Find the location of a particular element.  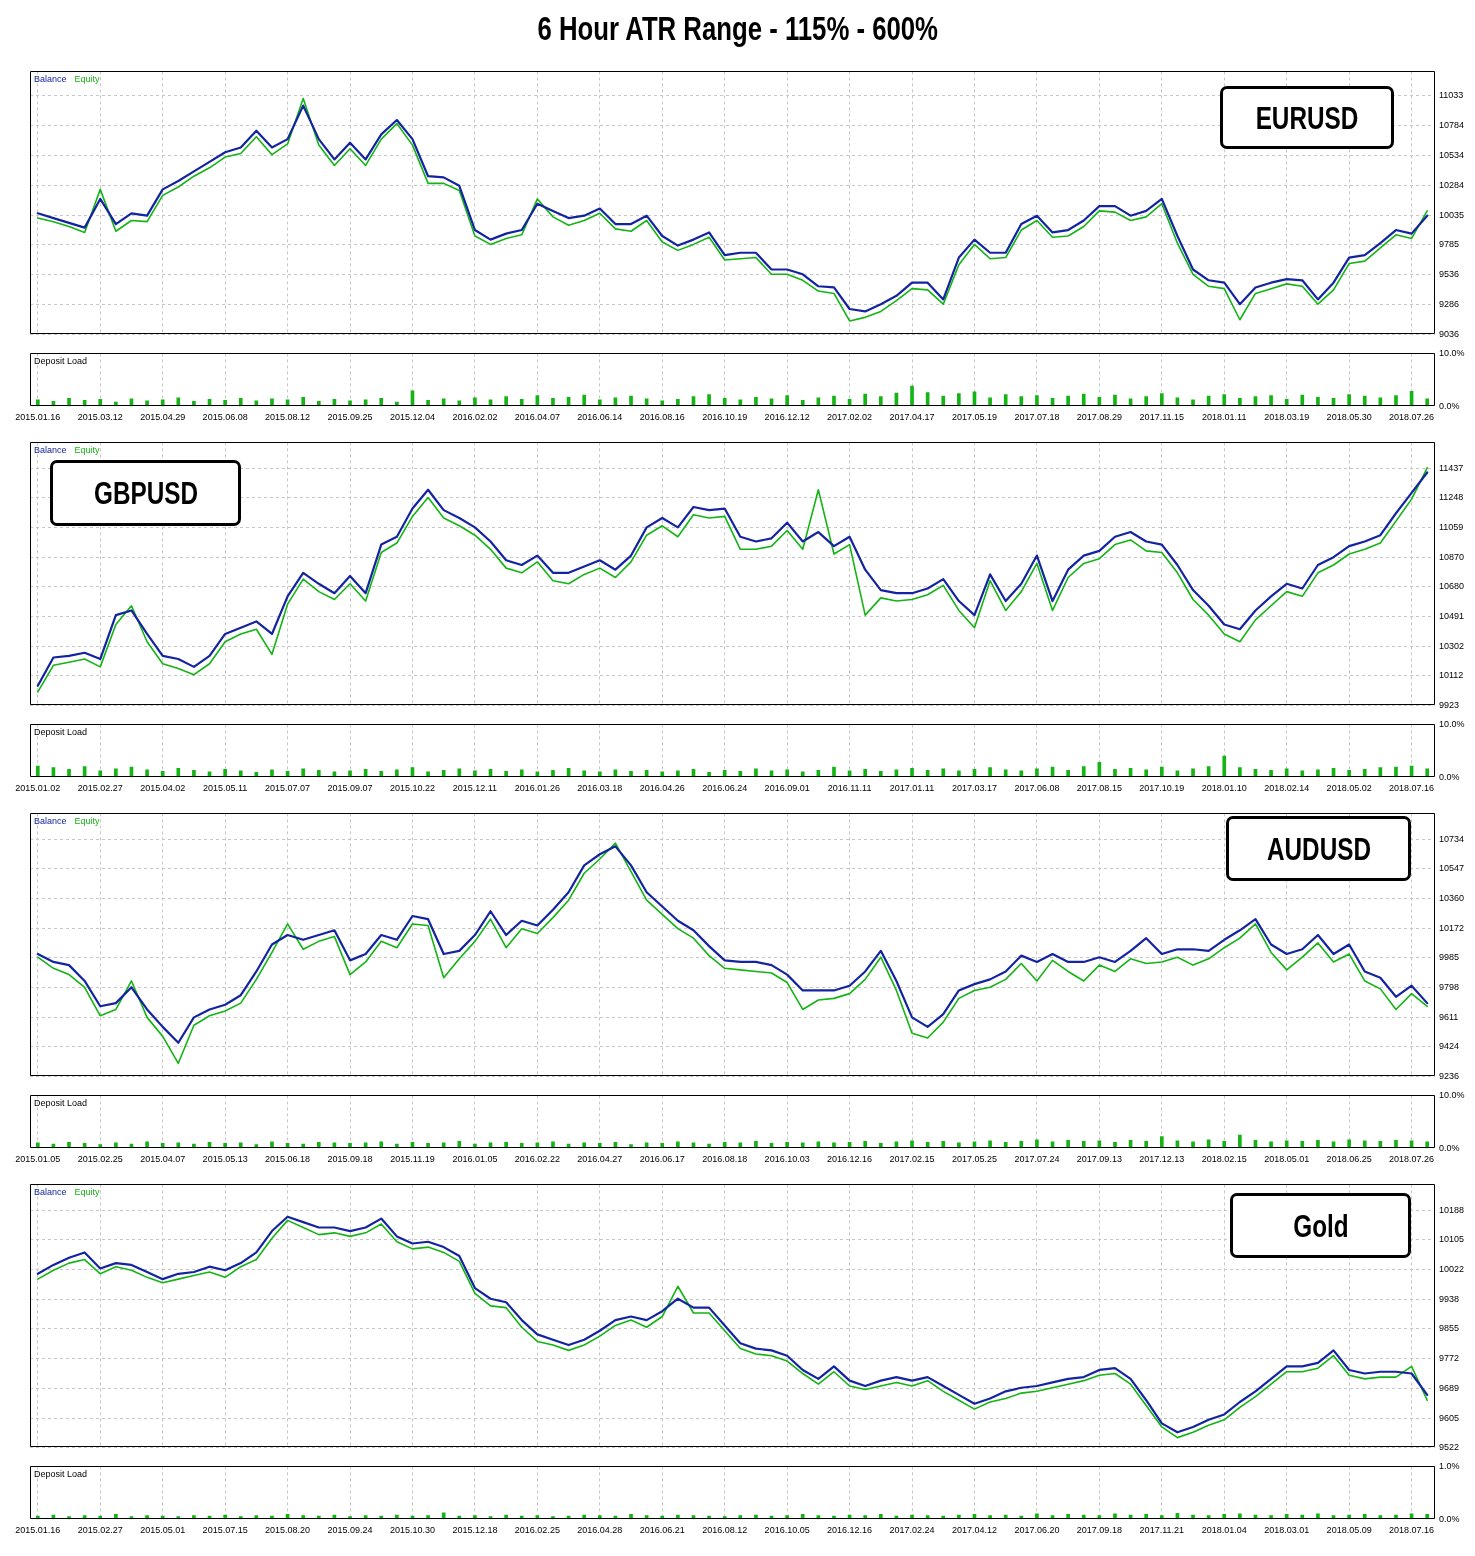

x-tick-label: 2015.09.18 is located at coordinates (350, 1159).